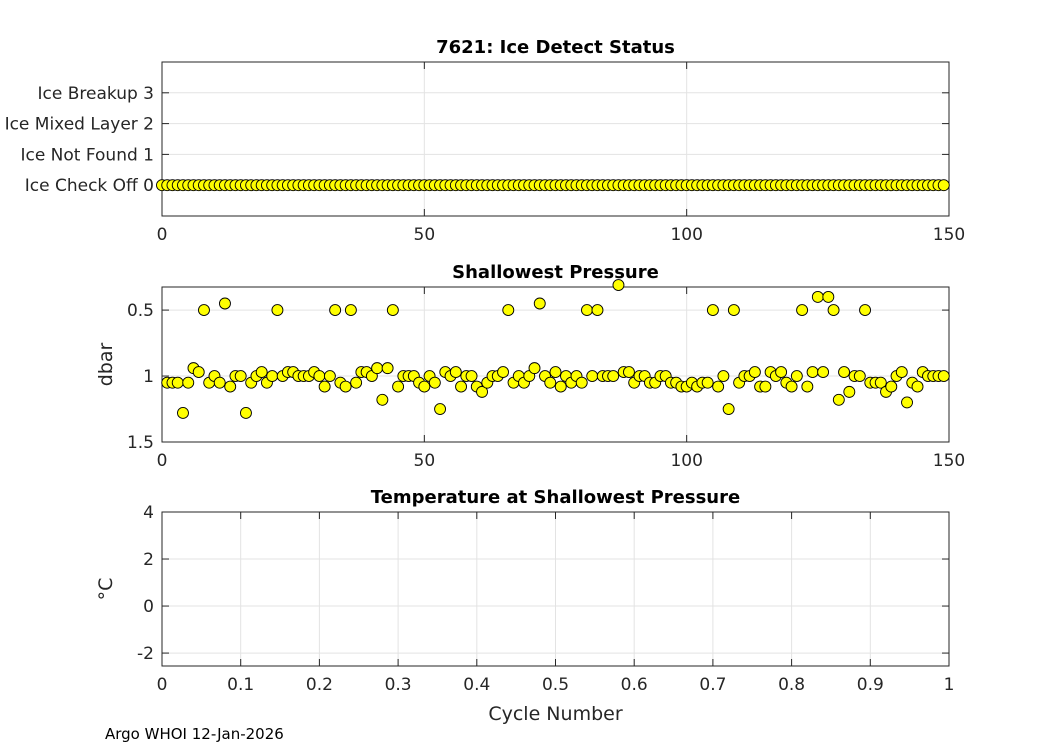  I want to click on y-tick-label: -2, so click(145, 654).